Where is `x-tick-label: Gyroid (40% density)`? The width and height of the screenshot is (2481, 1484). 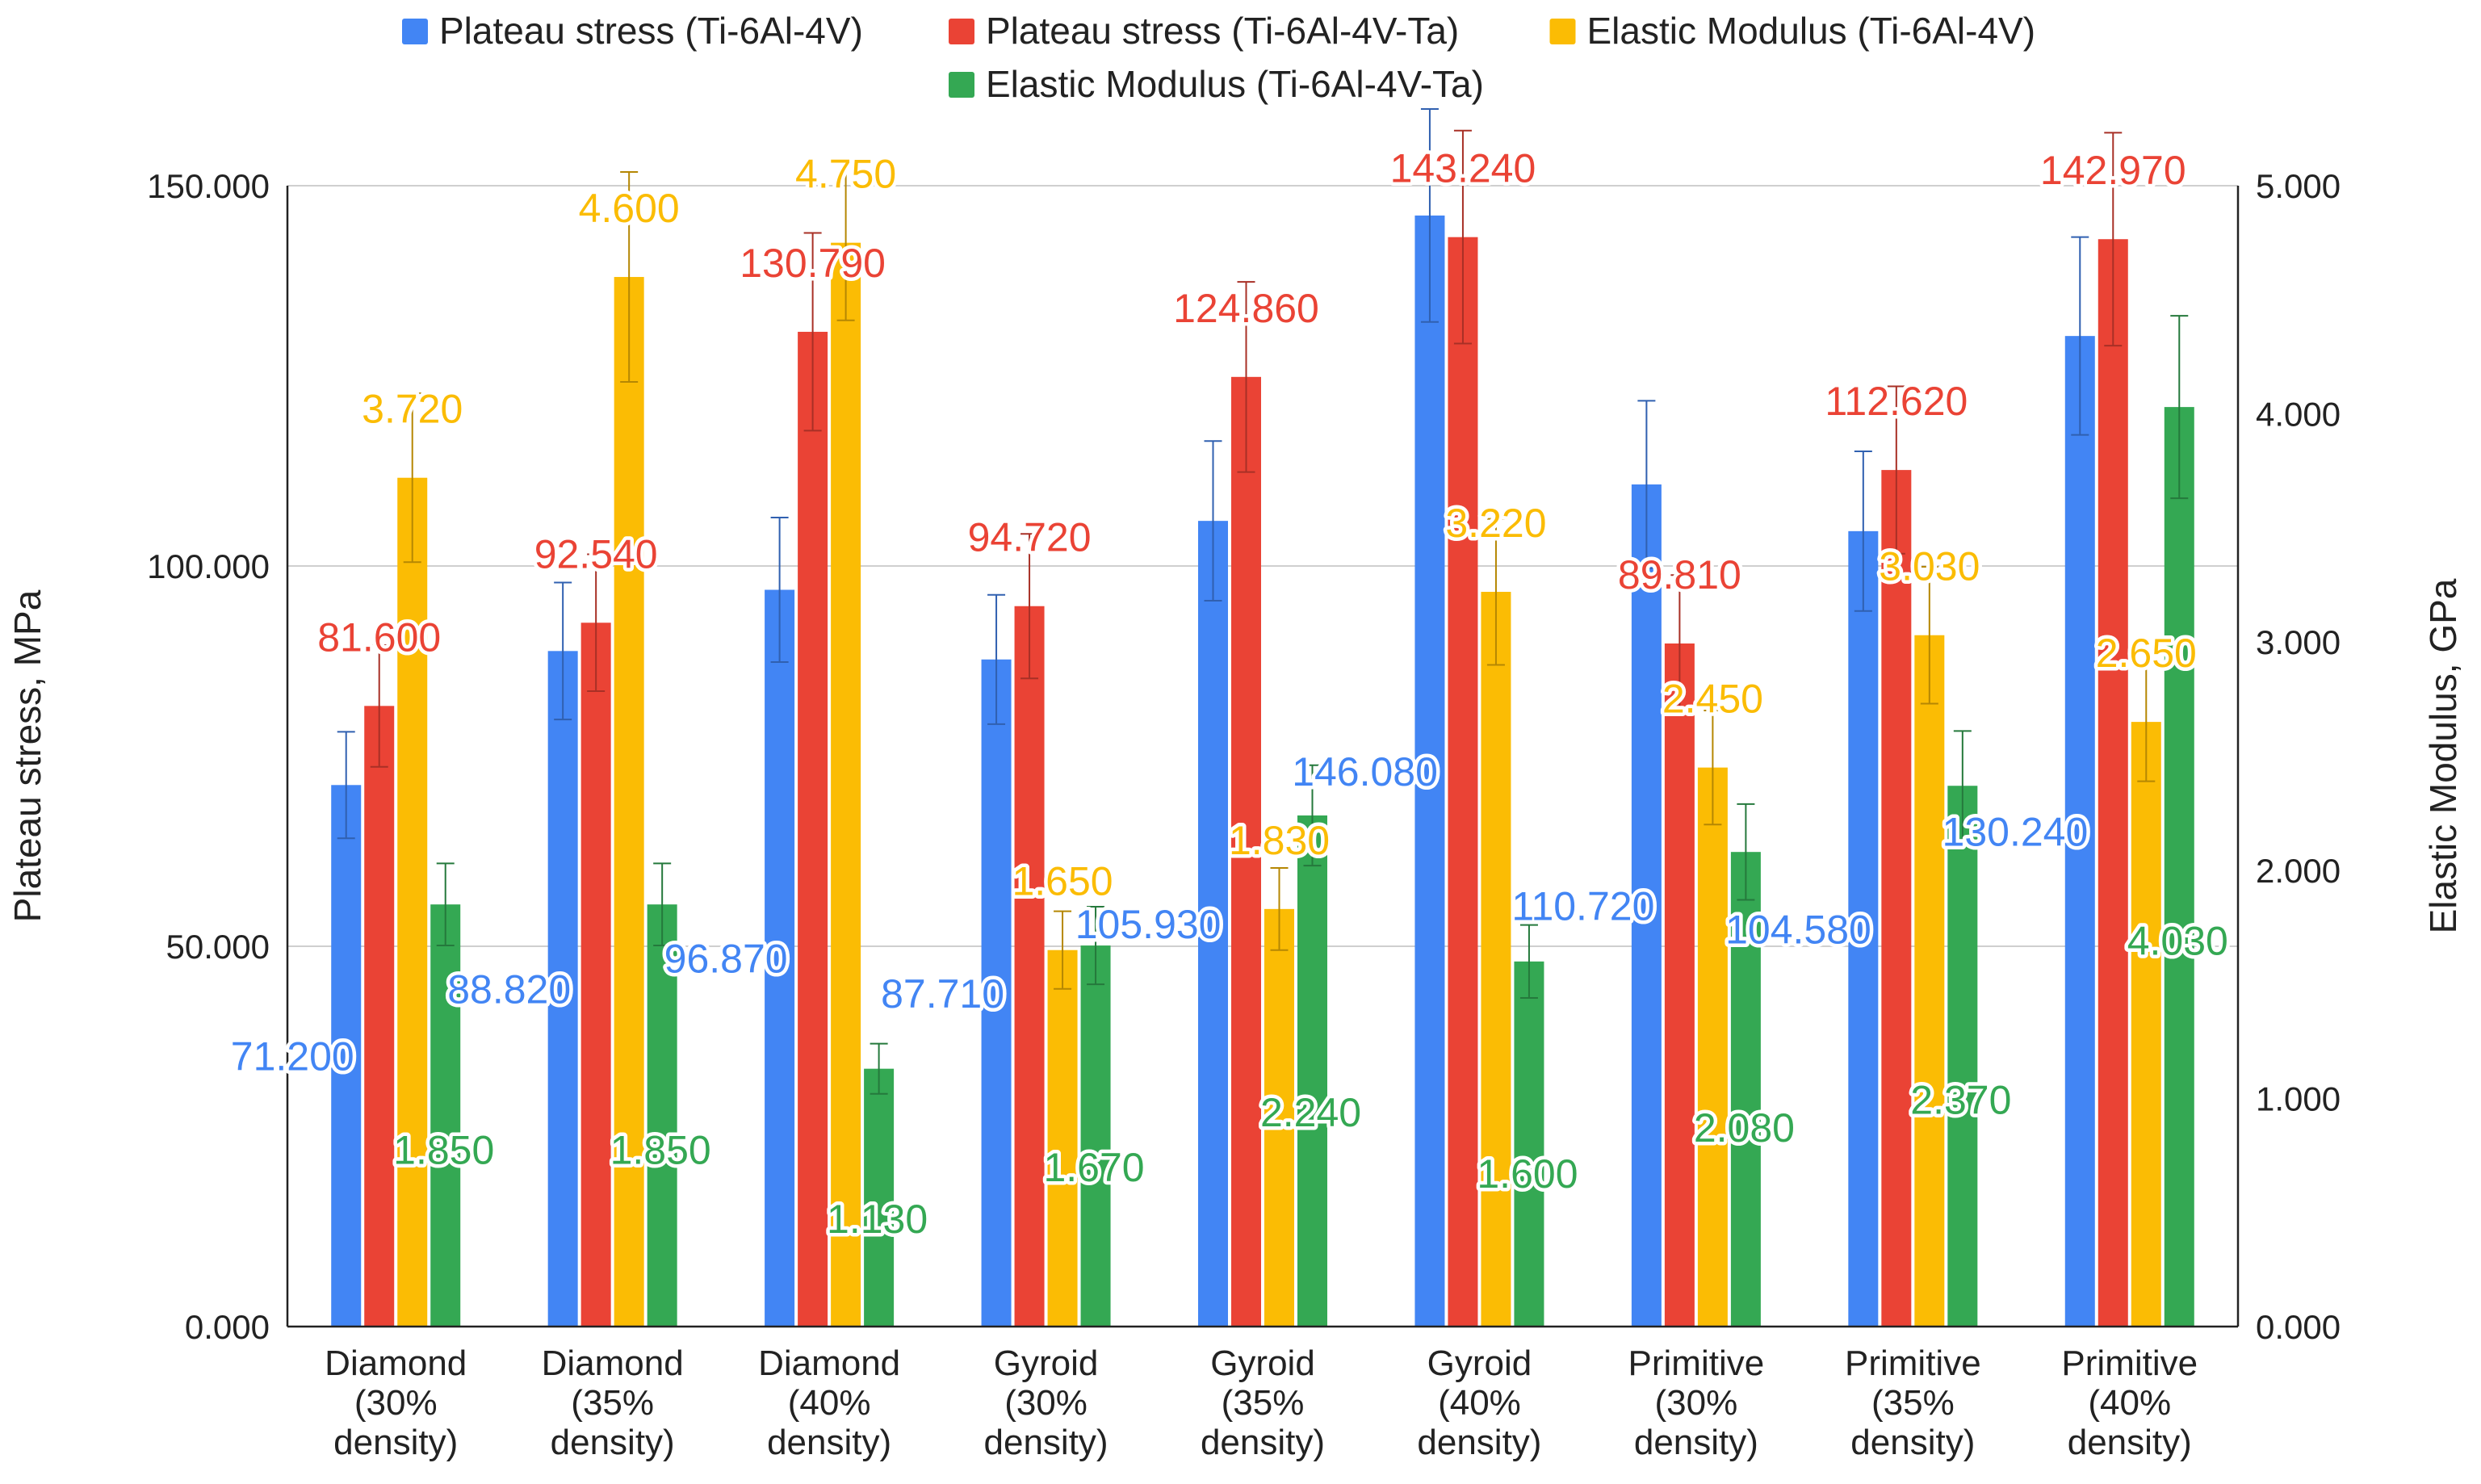
x-tick-label: Gyroid (40% density) is located at coordinates (1479, 1403).